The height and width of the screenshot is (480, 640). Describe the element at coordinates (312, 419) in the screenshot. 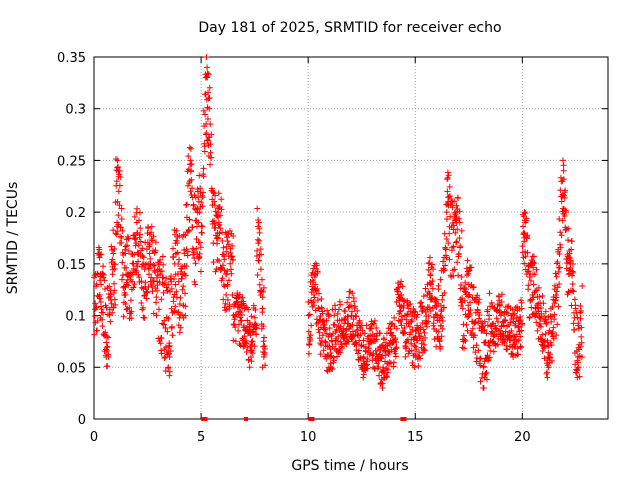

I see `zero-marker` at that location.